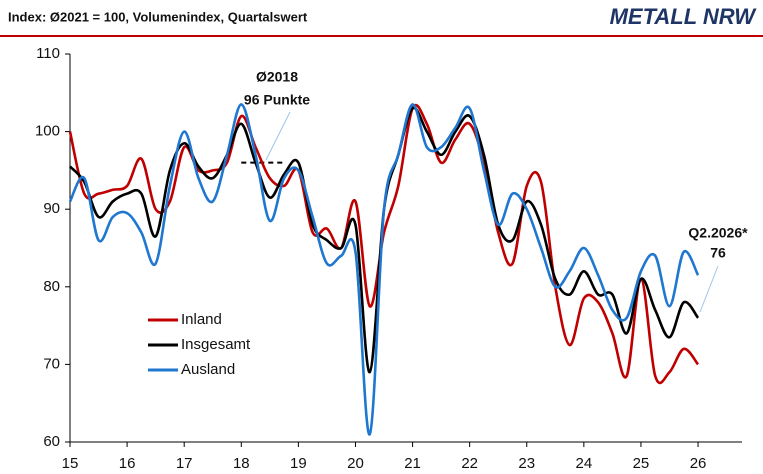  What do you see at coordinates (51, 286) in the screenshot?
I see `y-tick-label: 80` at bounding box center [51, 286].